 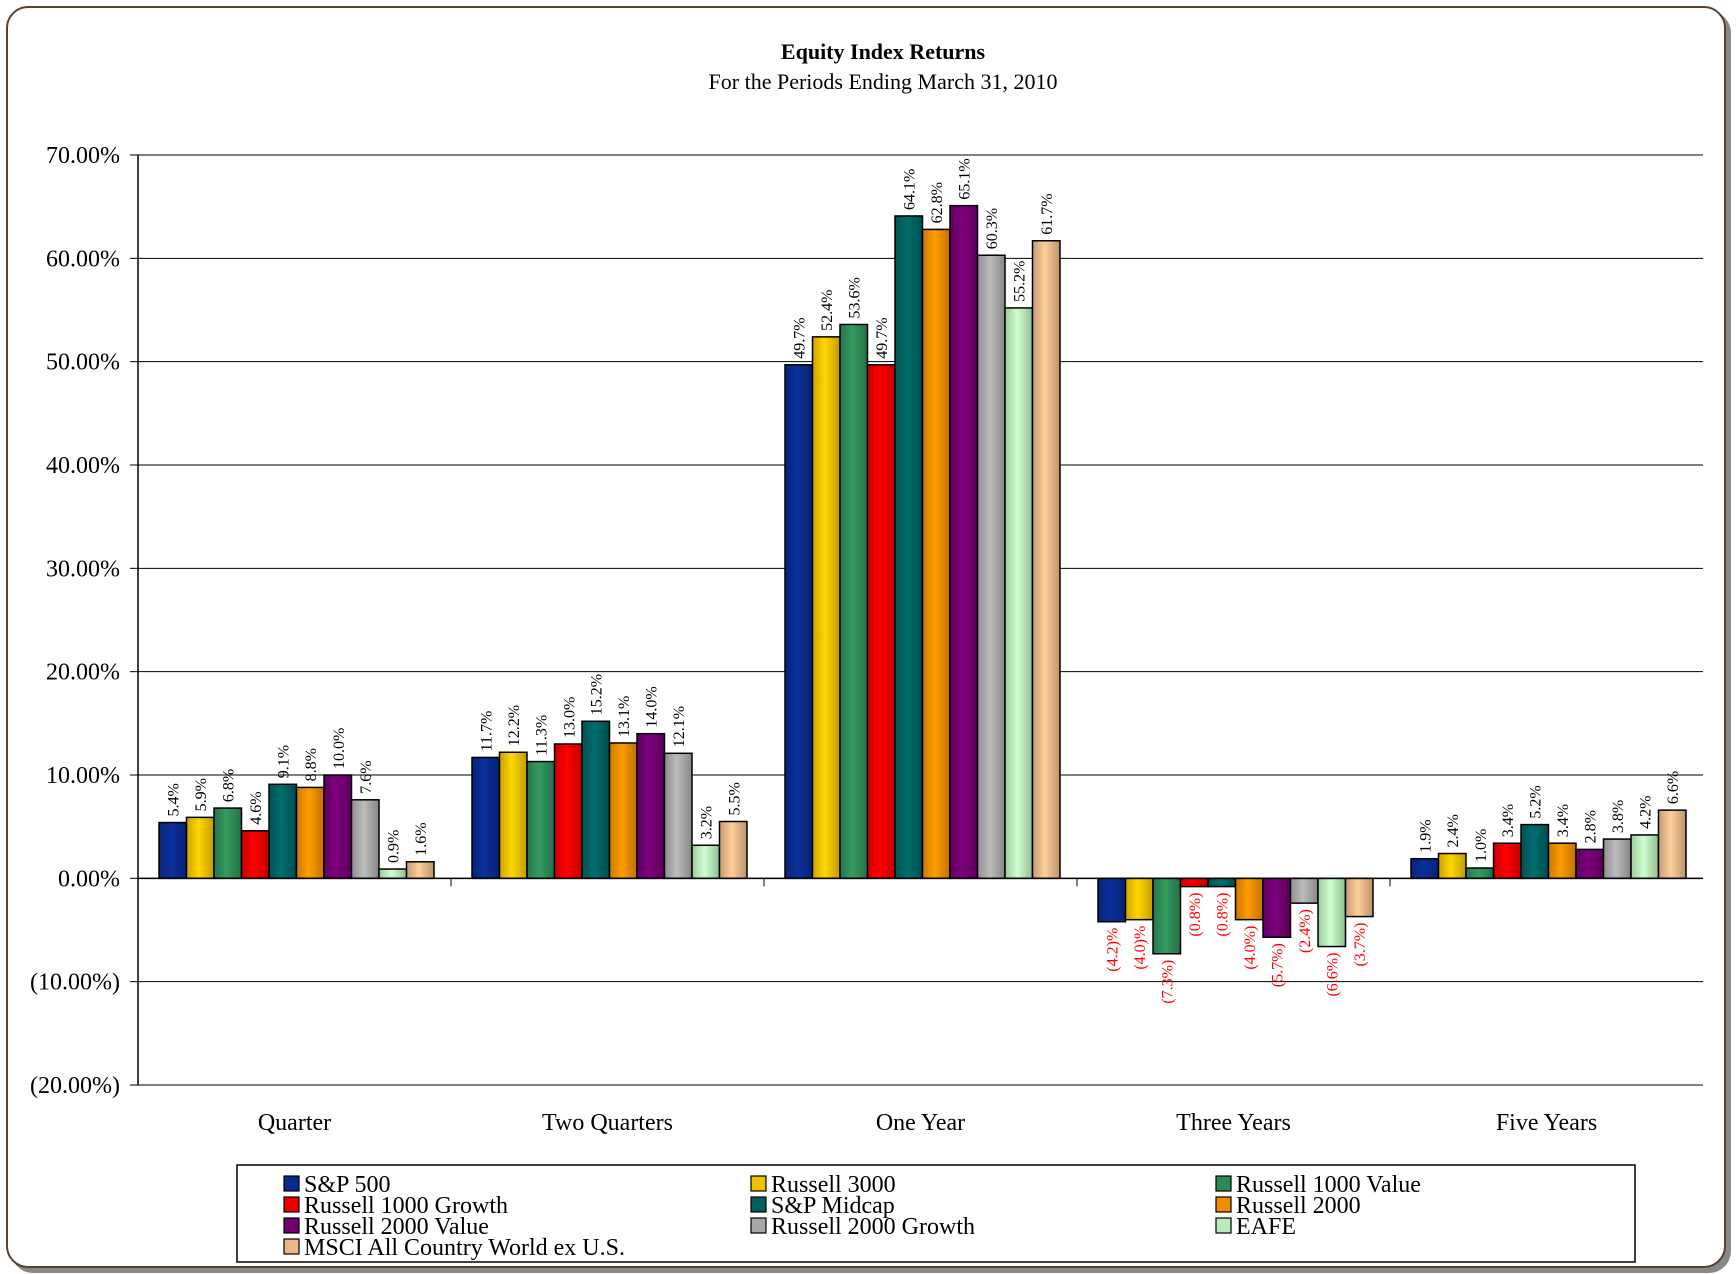 I want to click on data-label: 8.8%, so click(x=311, y=764).